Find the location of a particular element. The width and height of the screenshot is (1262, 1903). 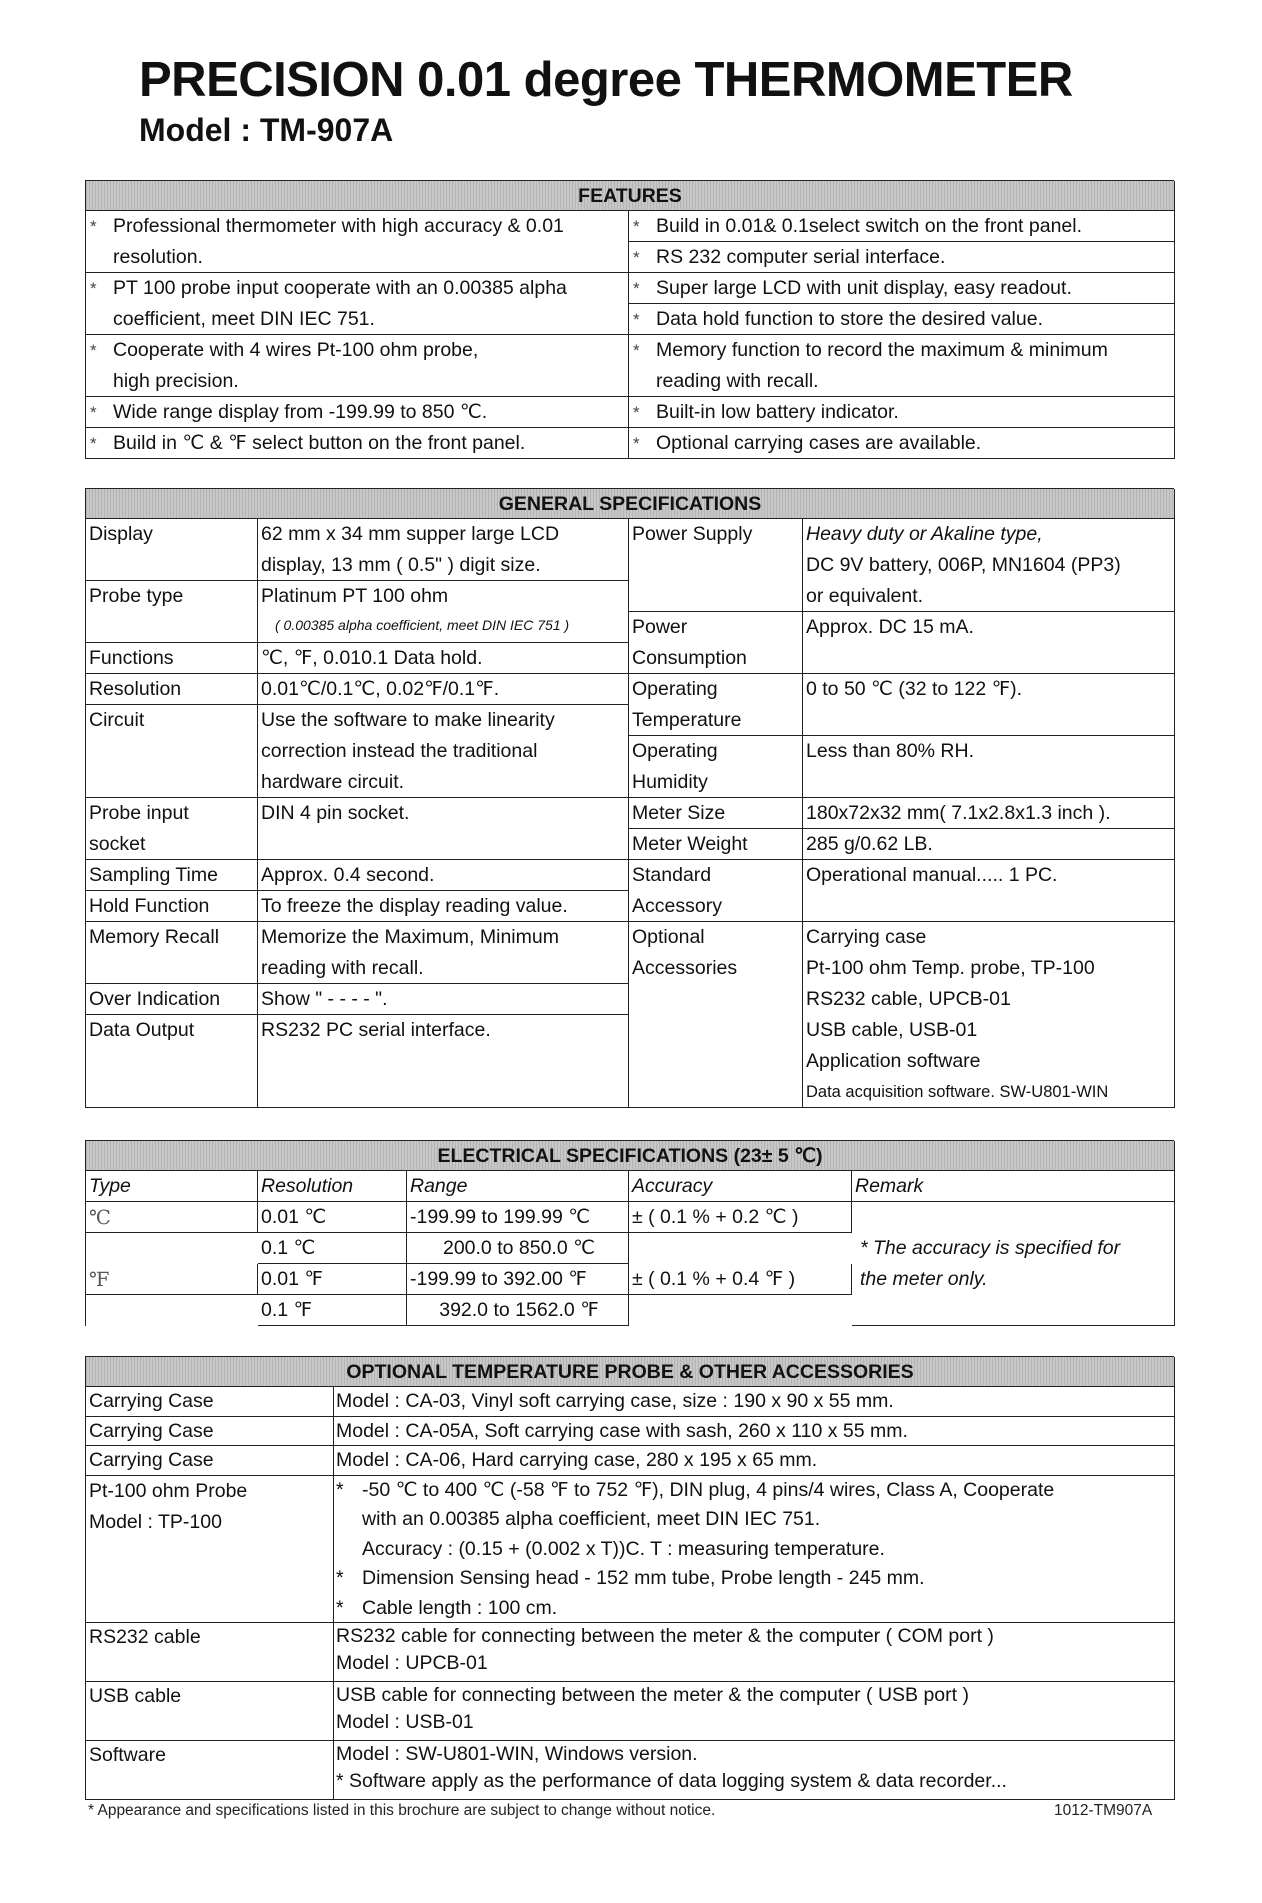

text-line: Model : SW-U801-WIN, Windows version. is located at coordinates (517, 1754).